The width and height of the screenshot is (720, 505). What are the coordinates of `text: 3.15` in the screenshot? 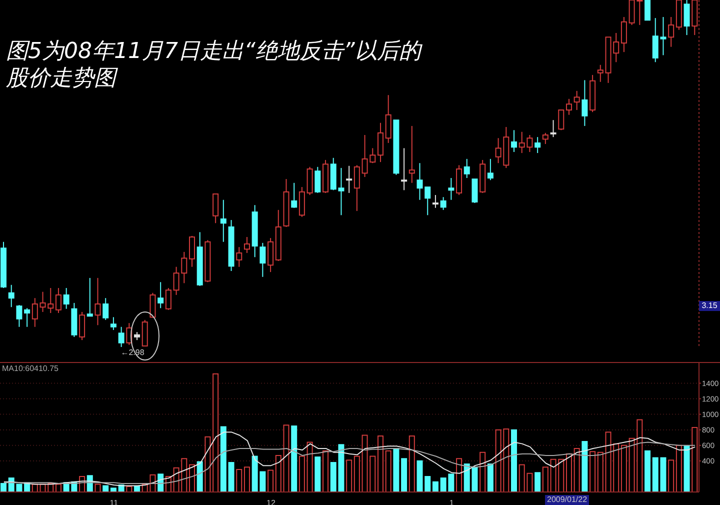 It's located at (709, 306).